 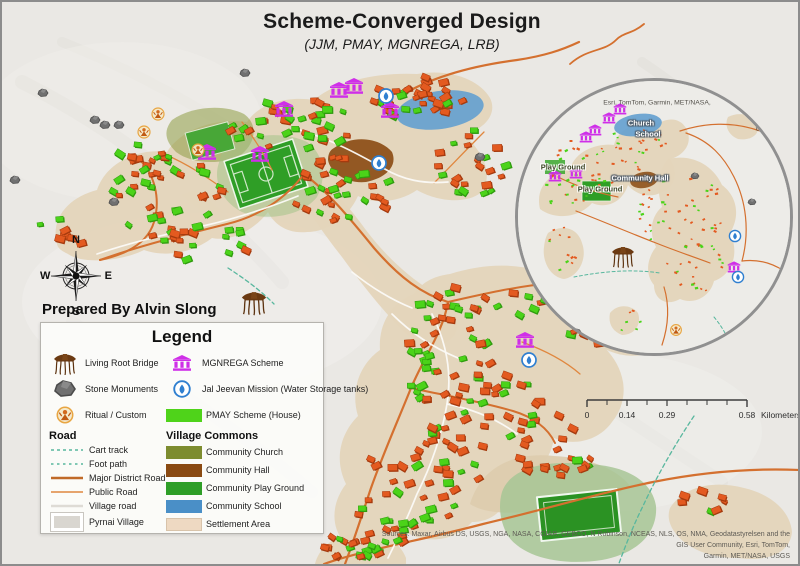 What do you see at coordinates (780, 415) in the screenshot?
I see `scale-unit: Kilometers` at bounding box center [780, 415].